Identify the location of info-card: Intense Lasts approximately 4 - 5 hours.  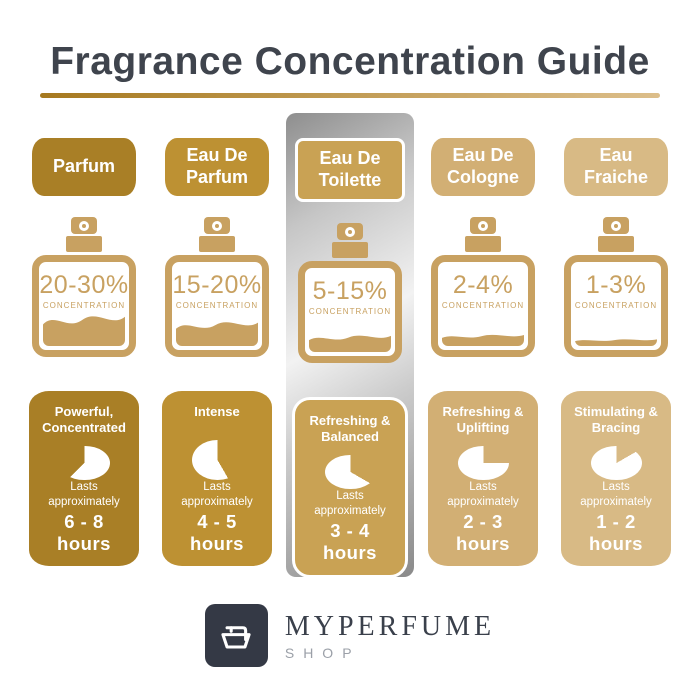
(217, 478).